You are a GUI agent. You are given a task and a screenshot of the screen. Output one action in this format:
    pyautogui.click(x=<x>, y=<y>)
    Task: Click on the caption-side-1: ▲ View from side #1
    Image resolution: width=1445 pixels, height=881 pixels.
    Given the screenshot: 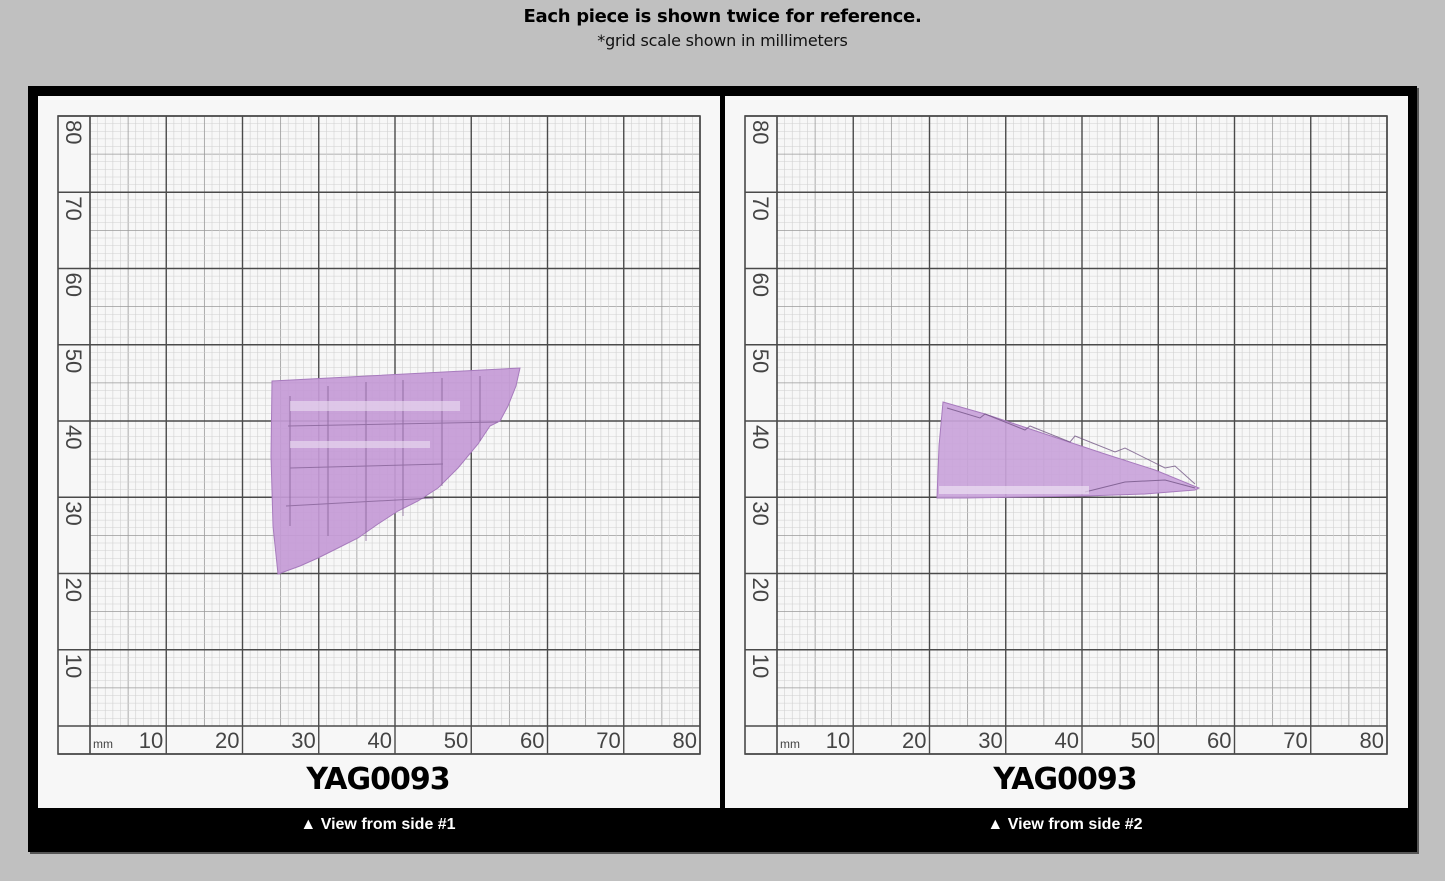 What is the action you would take?
    pyautogui.click(x=378, y=824)
    